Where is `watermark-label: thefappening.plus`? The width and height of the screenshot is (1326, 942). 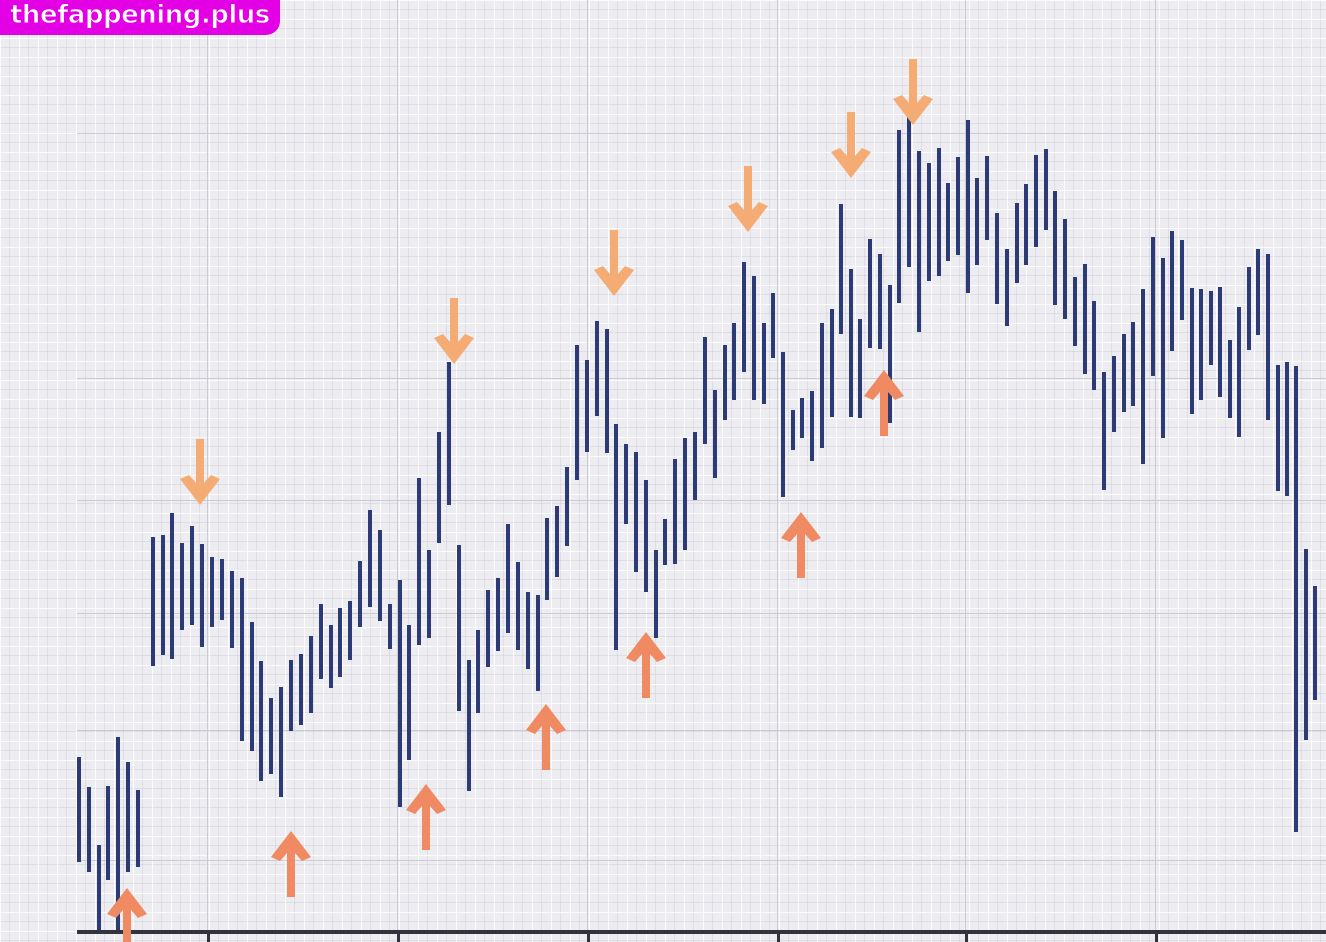
watermark-label: thefappening.plus is located at coordinates (140, 18).